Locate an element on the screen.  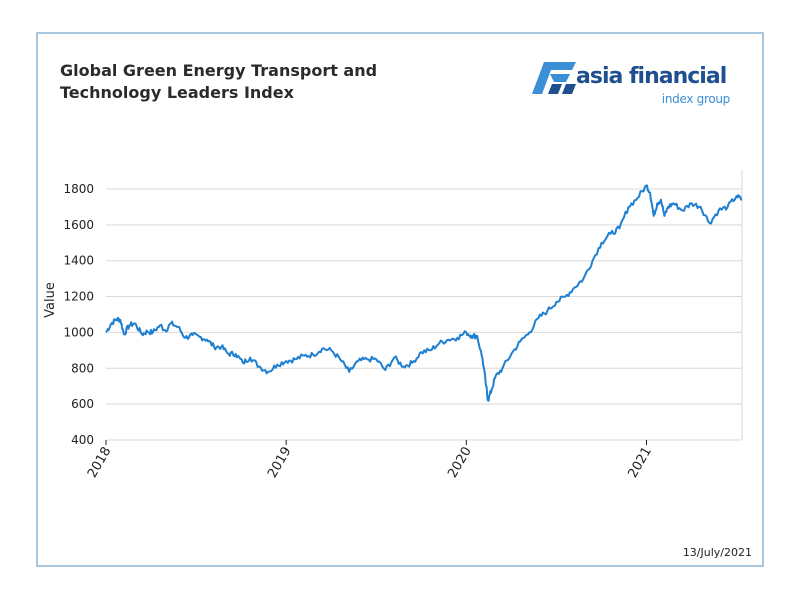
y-tick-label: 1800 is located at coordinates (78, 189).